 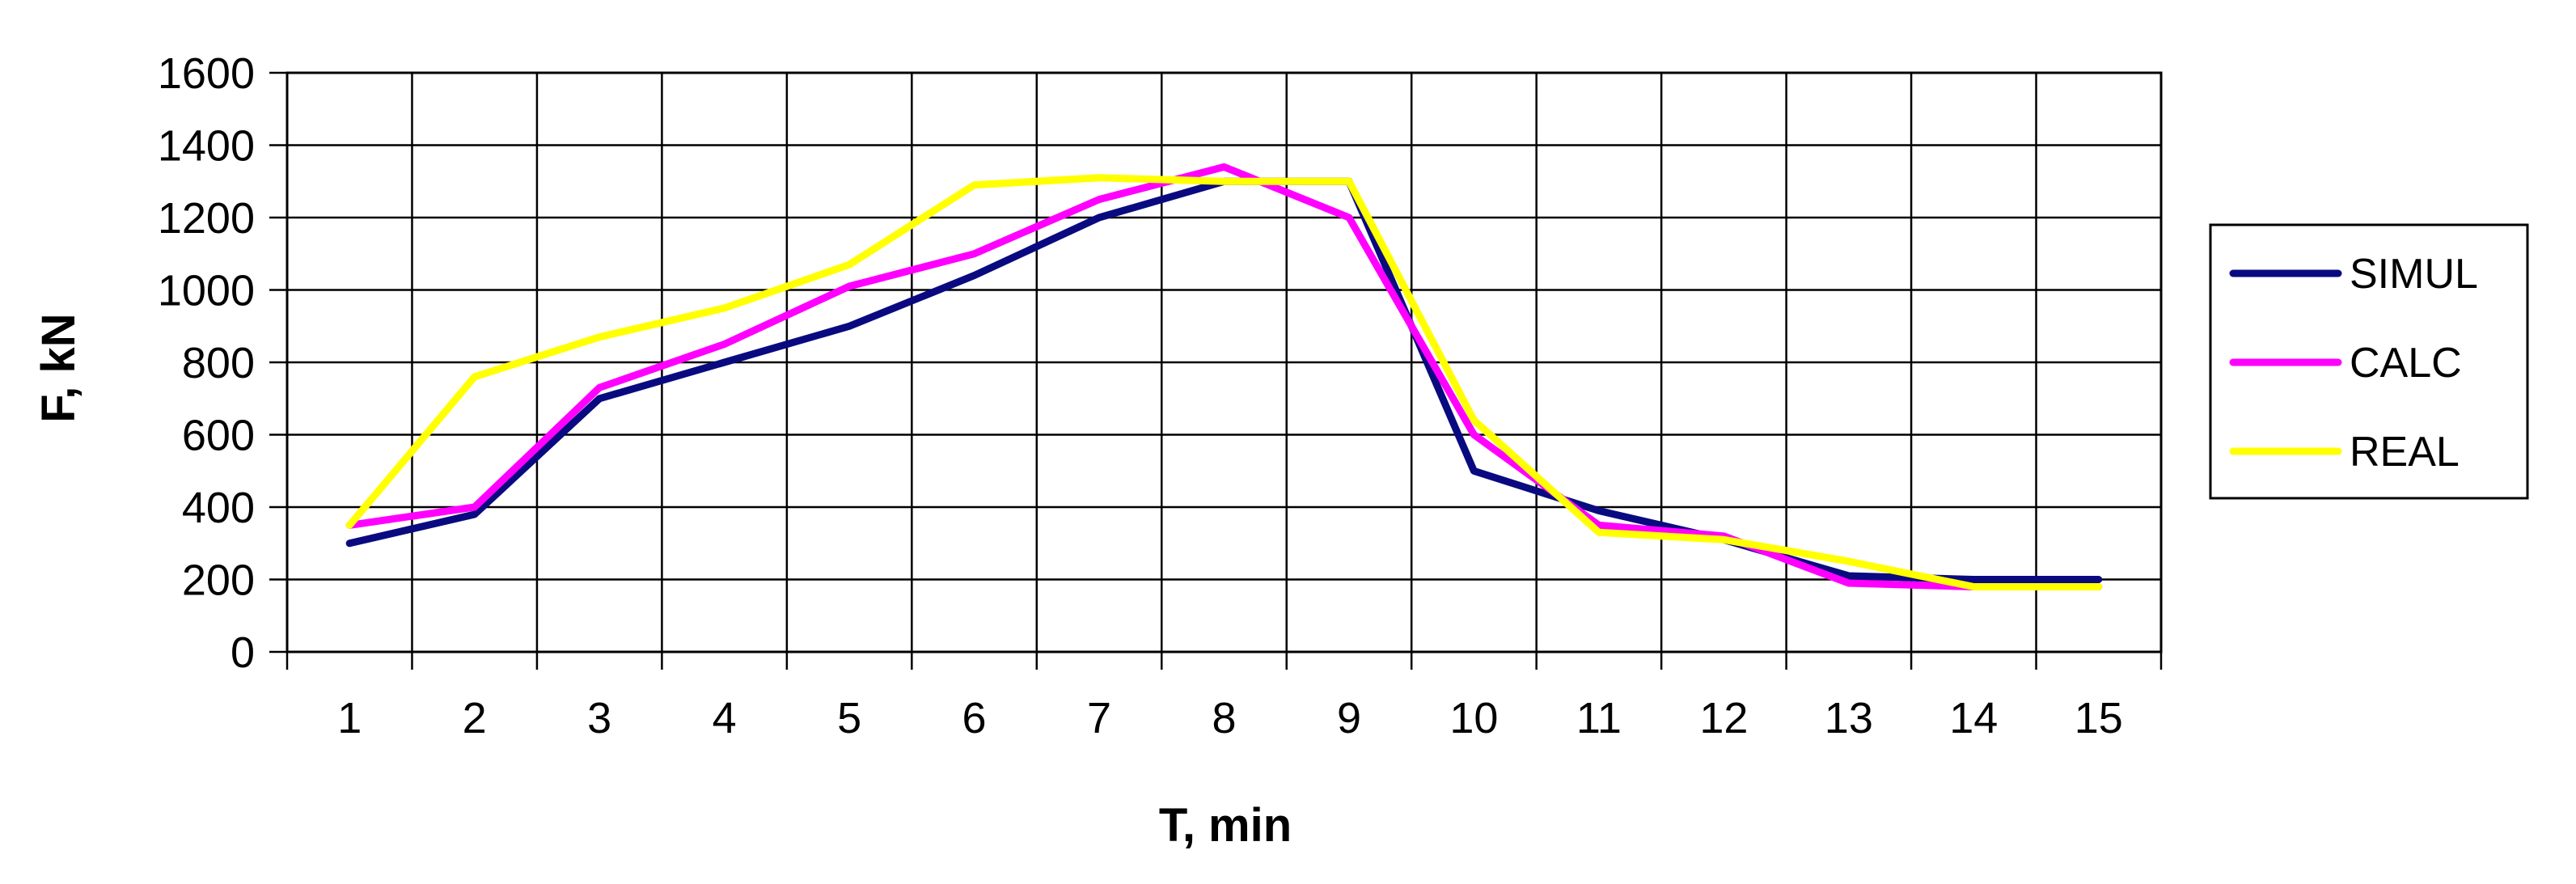 I want to click on y-axis-ticks: 0 200 400 600 800 1000 1200 1400 1600, so click(x=207, y=363).